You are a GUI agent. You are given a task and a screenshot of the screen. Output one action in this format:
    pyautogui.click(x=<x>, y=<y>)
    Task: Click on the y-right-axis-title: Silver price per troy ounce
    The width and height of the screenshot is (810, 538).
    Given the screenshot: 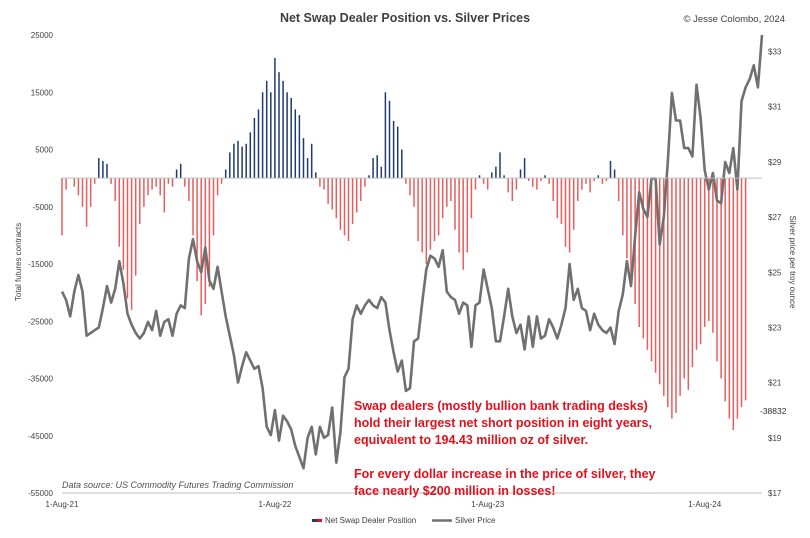 What is the action you would take?
    pyautogui.click(x=792, y=262)
    